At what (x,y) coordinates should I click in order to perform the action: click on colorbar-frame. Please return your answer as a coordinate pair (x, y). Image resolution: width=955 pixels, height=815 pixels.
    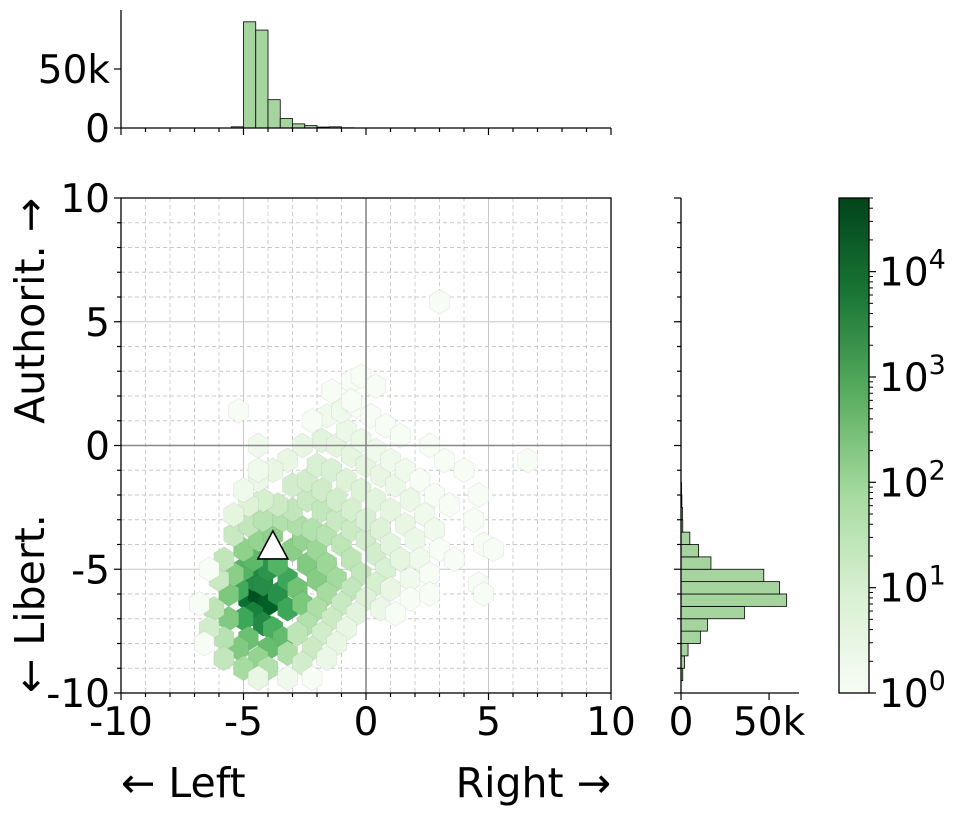
    Looking at the image, I should click on (854, 445).